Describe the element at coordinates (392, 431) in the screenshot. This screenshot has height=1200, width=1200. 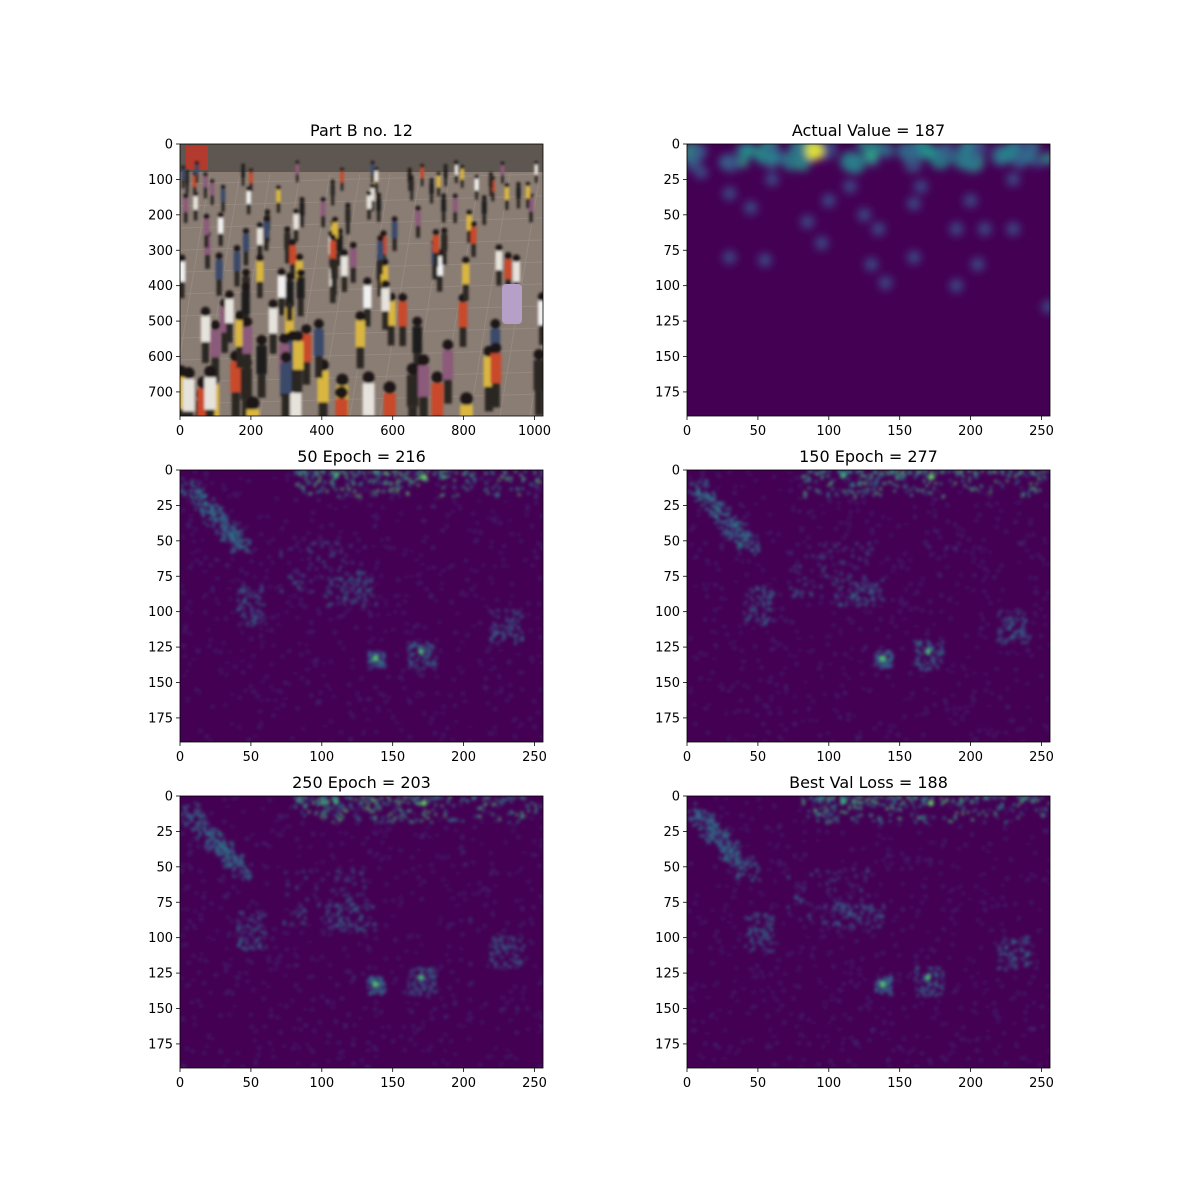
I see `x-tick-label: 600` at that location.